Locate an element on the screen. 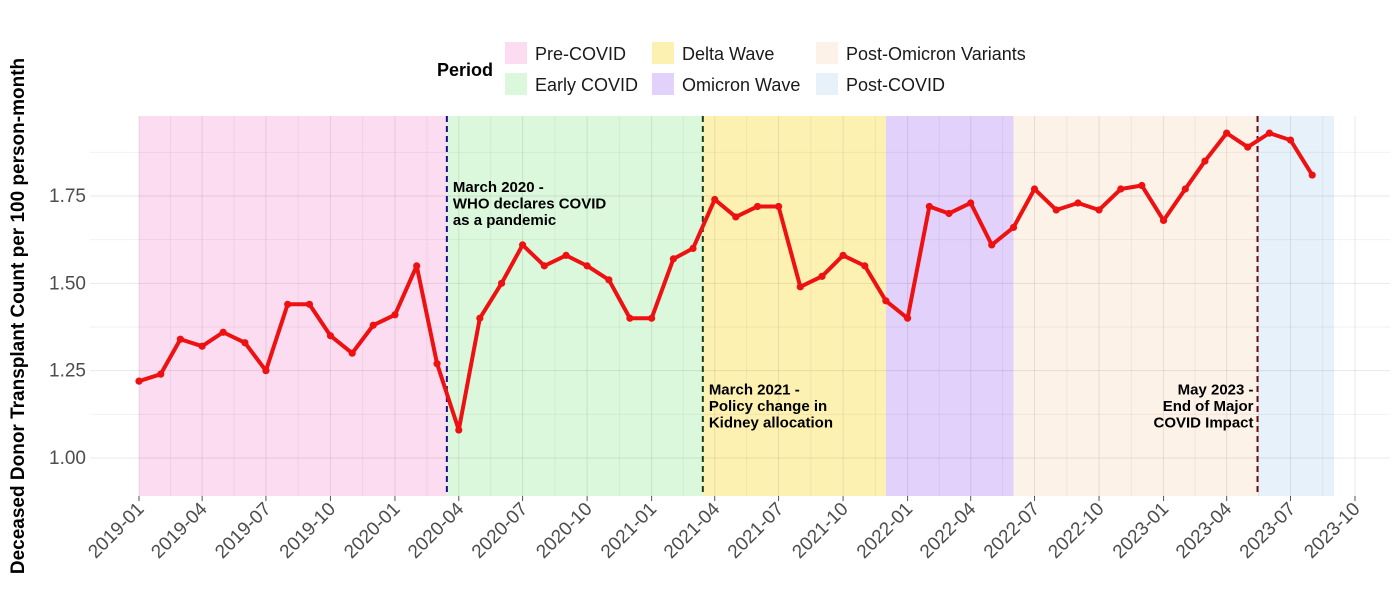 The height and width of the screenshot is (600, 1400). x-tick-label-0: 2019-01 is located at coordinates (116, 531).